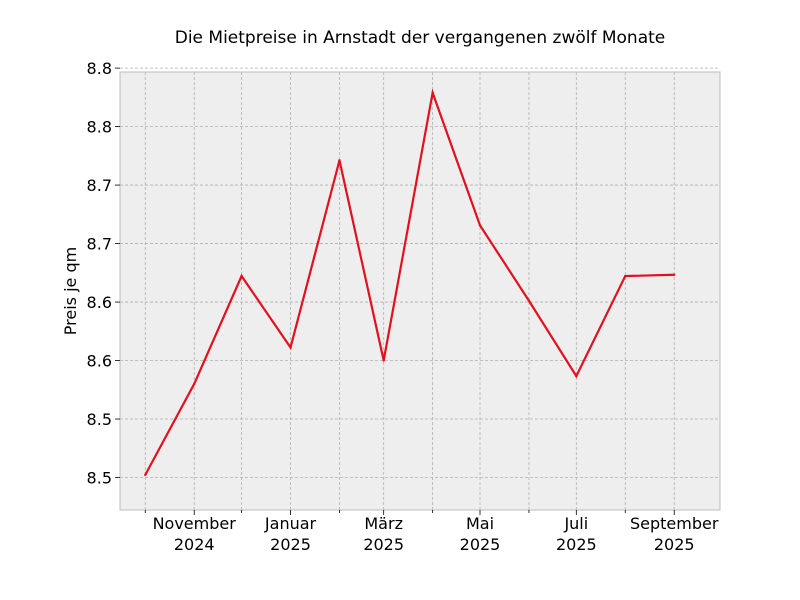 The image size is (800, 600). Describe the element at coordinates (290, 523) in the screenshot. I see `x-tick-label: Januar` at that location.